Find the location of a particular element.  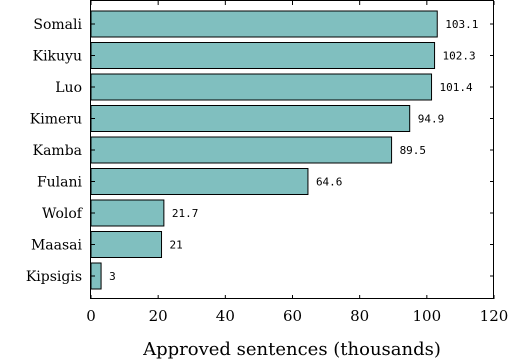

x-tick-label: 120 is located at coordinates (494, 316).